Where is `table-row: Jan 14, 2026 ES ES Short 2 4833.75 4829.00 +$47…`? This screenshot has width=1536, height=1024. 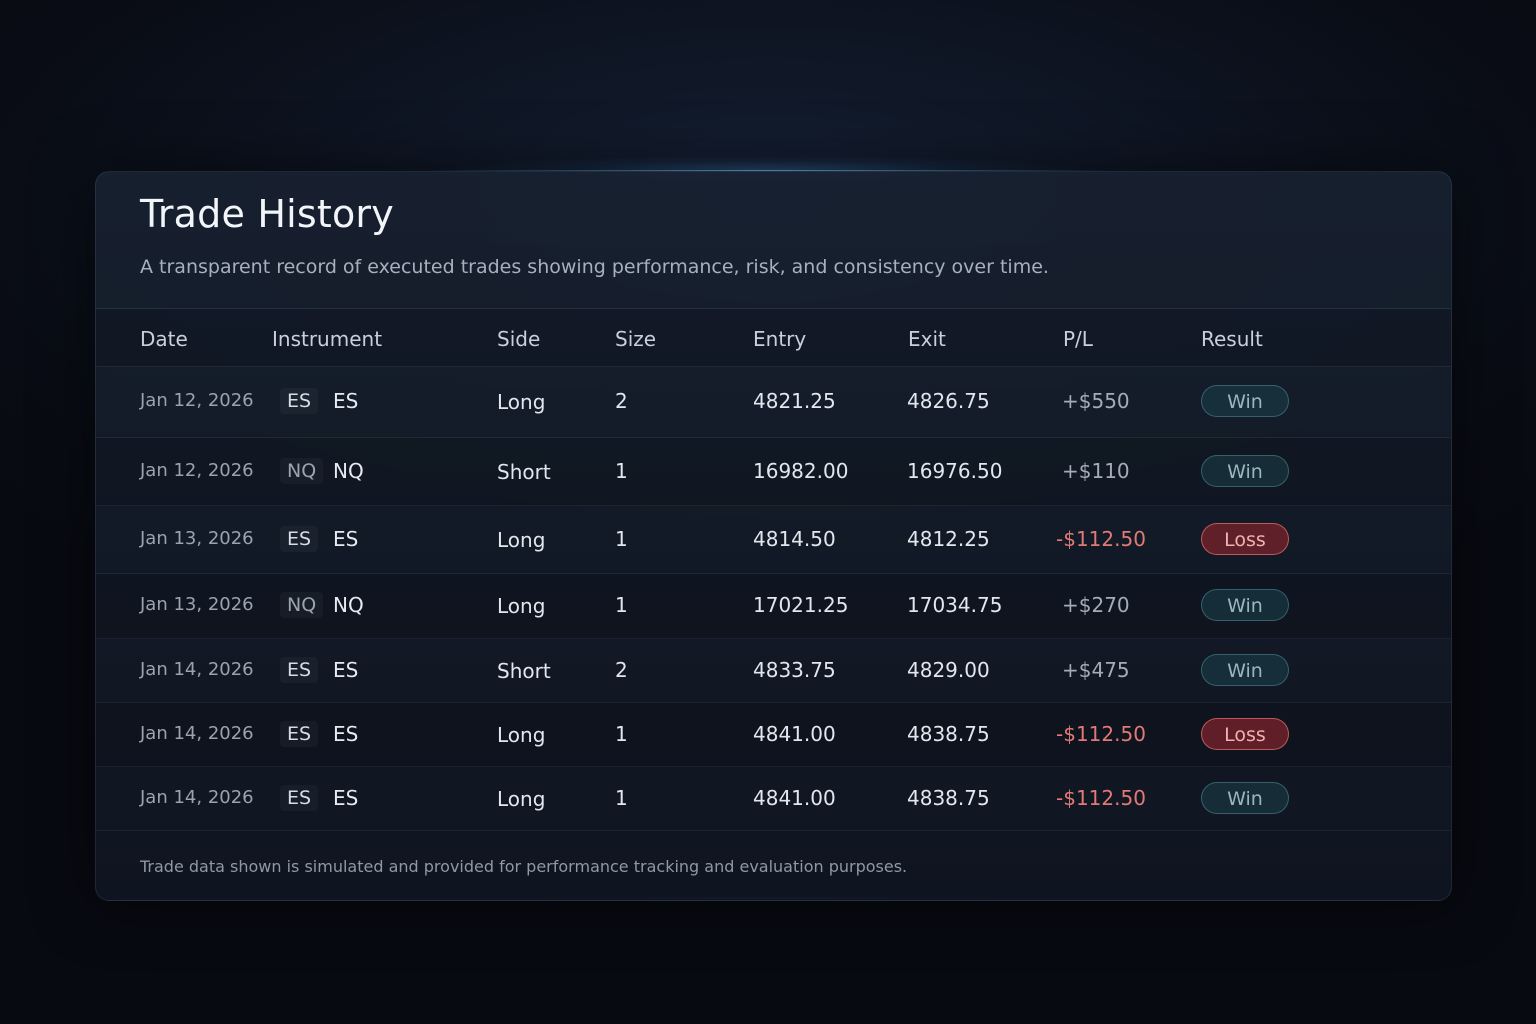
table-row: Jan 14, 2026 ES ES Short 2 4833.75 4829.00 +$47… is located at coordinates (773, 671).